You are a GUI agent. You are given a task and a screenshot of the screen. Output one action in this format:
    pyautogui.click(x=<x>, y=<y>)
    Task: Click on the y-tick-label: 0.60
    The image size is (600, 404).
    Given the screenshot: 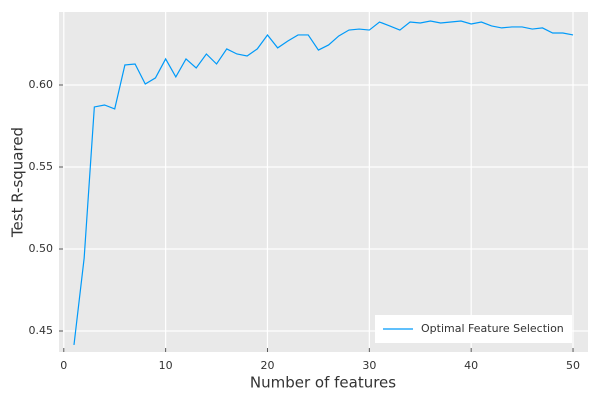 What is the action you would take?
    pyautogui.click(x=41, y=84)
    